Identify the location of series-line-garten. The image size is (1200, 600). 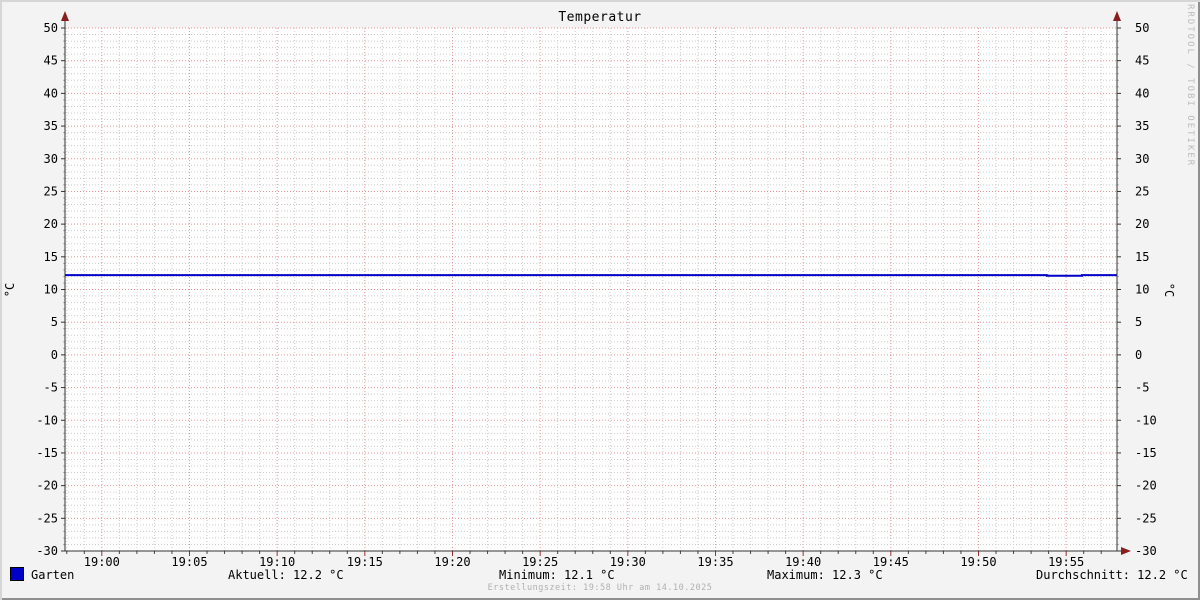
(591, 275).